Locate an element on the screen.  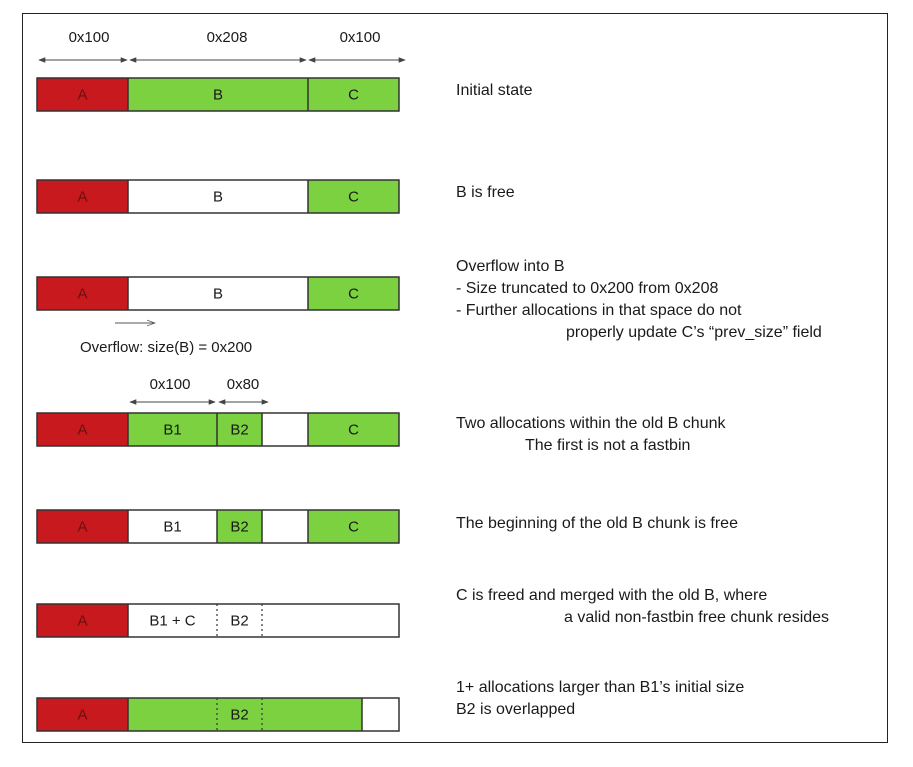
overflow-note: Overflow: size(B) = 0x200 is located at coordinates (166, 347).